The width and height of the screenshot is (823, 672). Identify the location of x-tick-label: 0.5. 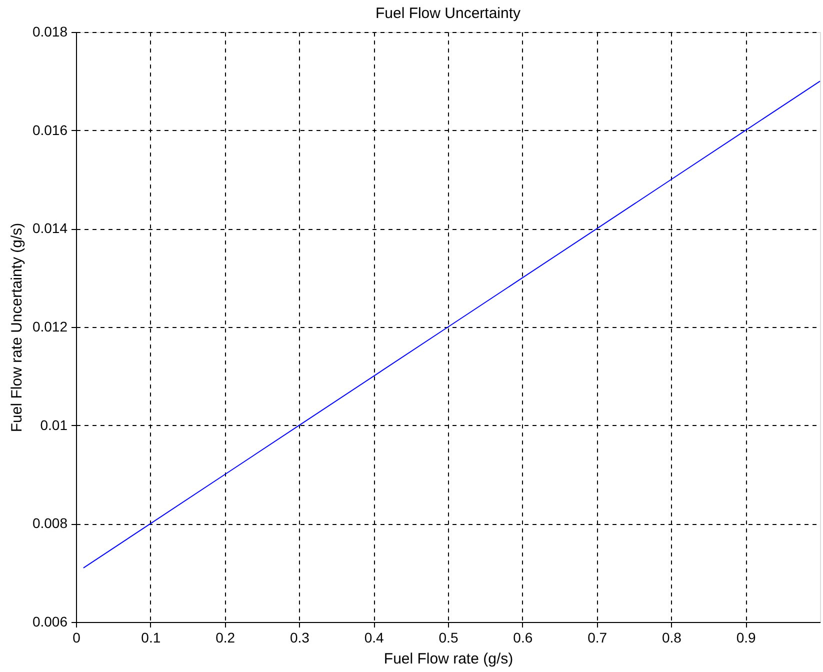
(448, 638).